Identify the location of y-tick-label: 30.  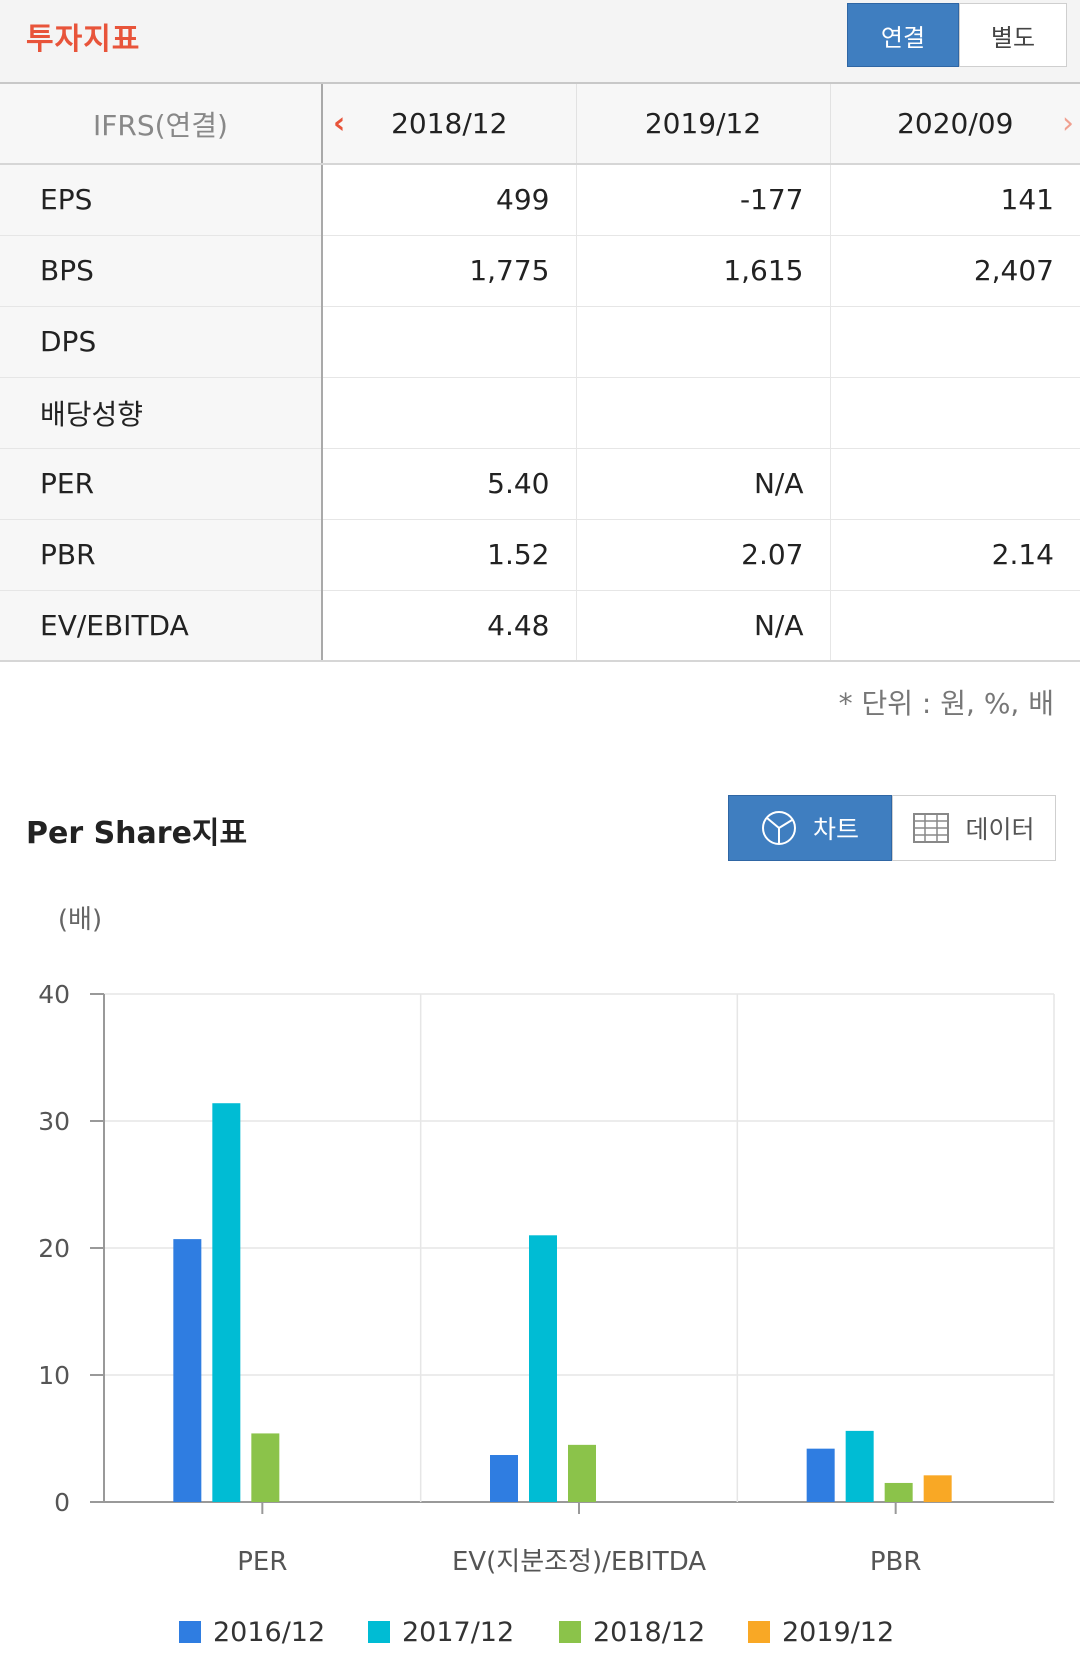
(54, 1121).